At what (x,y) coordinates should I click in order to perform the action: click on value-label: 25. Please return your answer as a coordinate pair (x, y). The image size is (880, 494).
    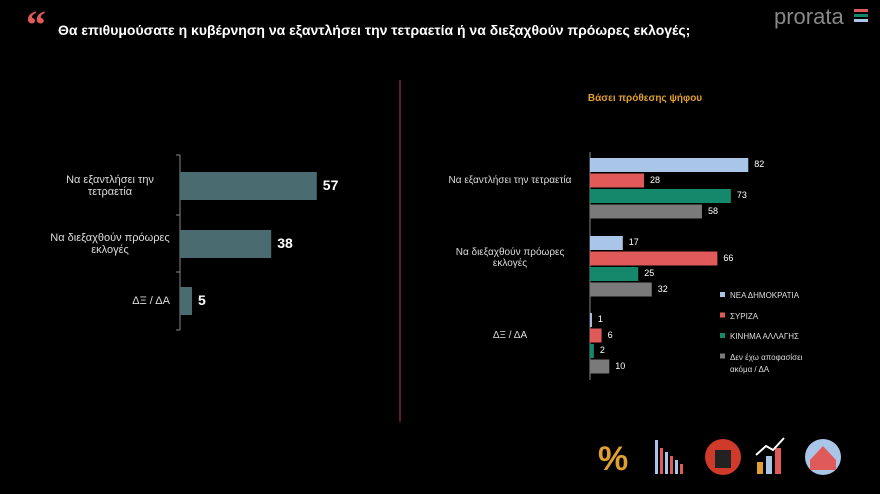
    Looking at the image, I should click on (649, 273).